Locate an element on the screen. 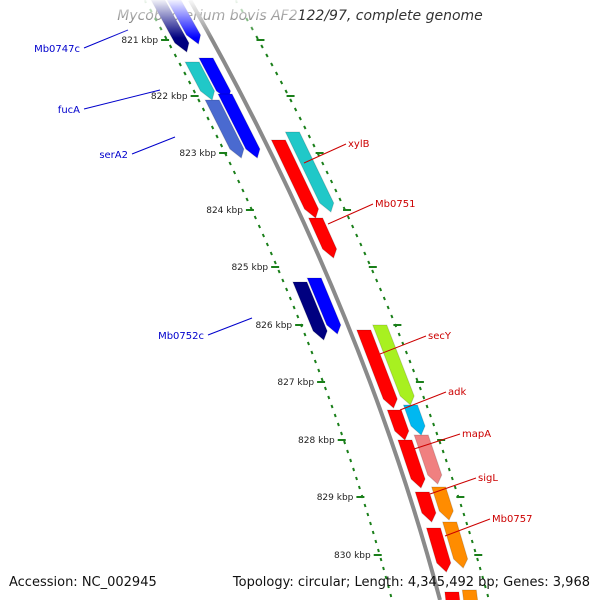 The width and height of the screenshot is (600, 600). gene-feature-adk is located at coordinates (414, 420).